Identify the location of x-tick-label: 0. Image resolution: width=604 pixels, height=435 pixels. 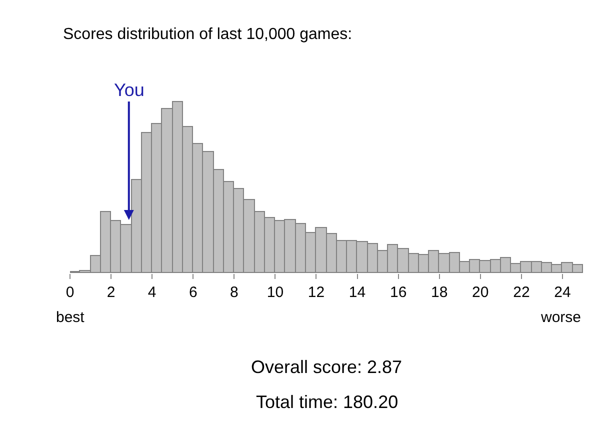
(70, 292).